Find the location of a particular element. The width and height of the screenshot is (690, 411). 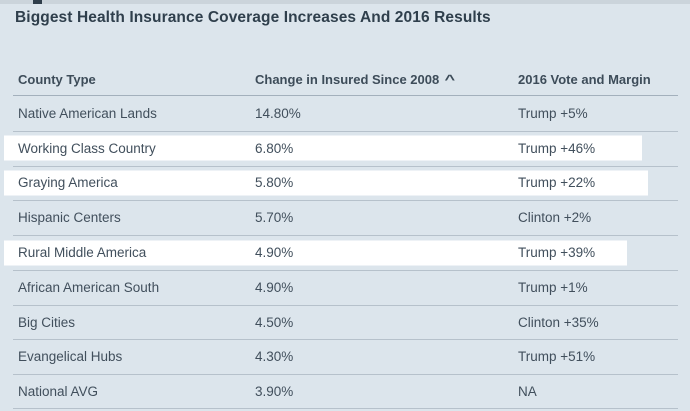

county-type-cell: National AVG is located at coordinates (58, 392).